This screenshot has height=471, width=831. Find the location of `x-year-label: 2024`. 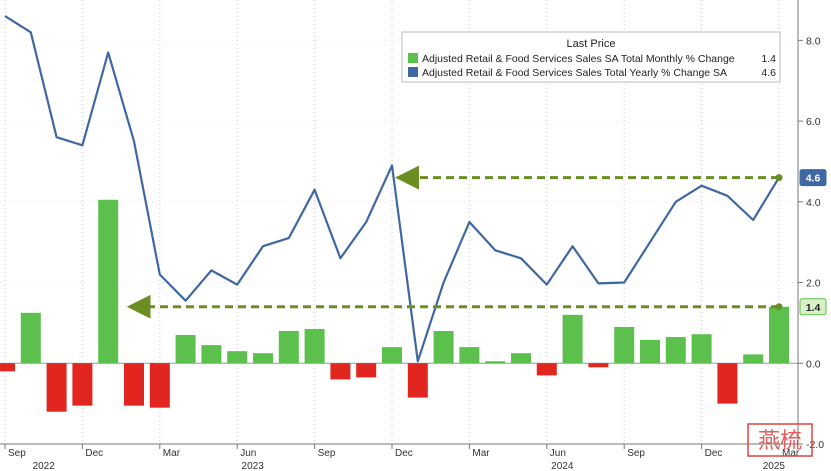

x-year-label: 2024 is located at coordinates (562, 466).